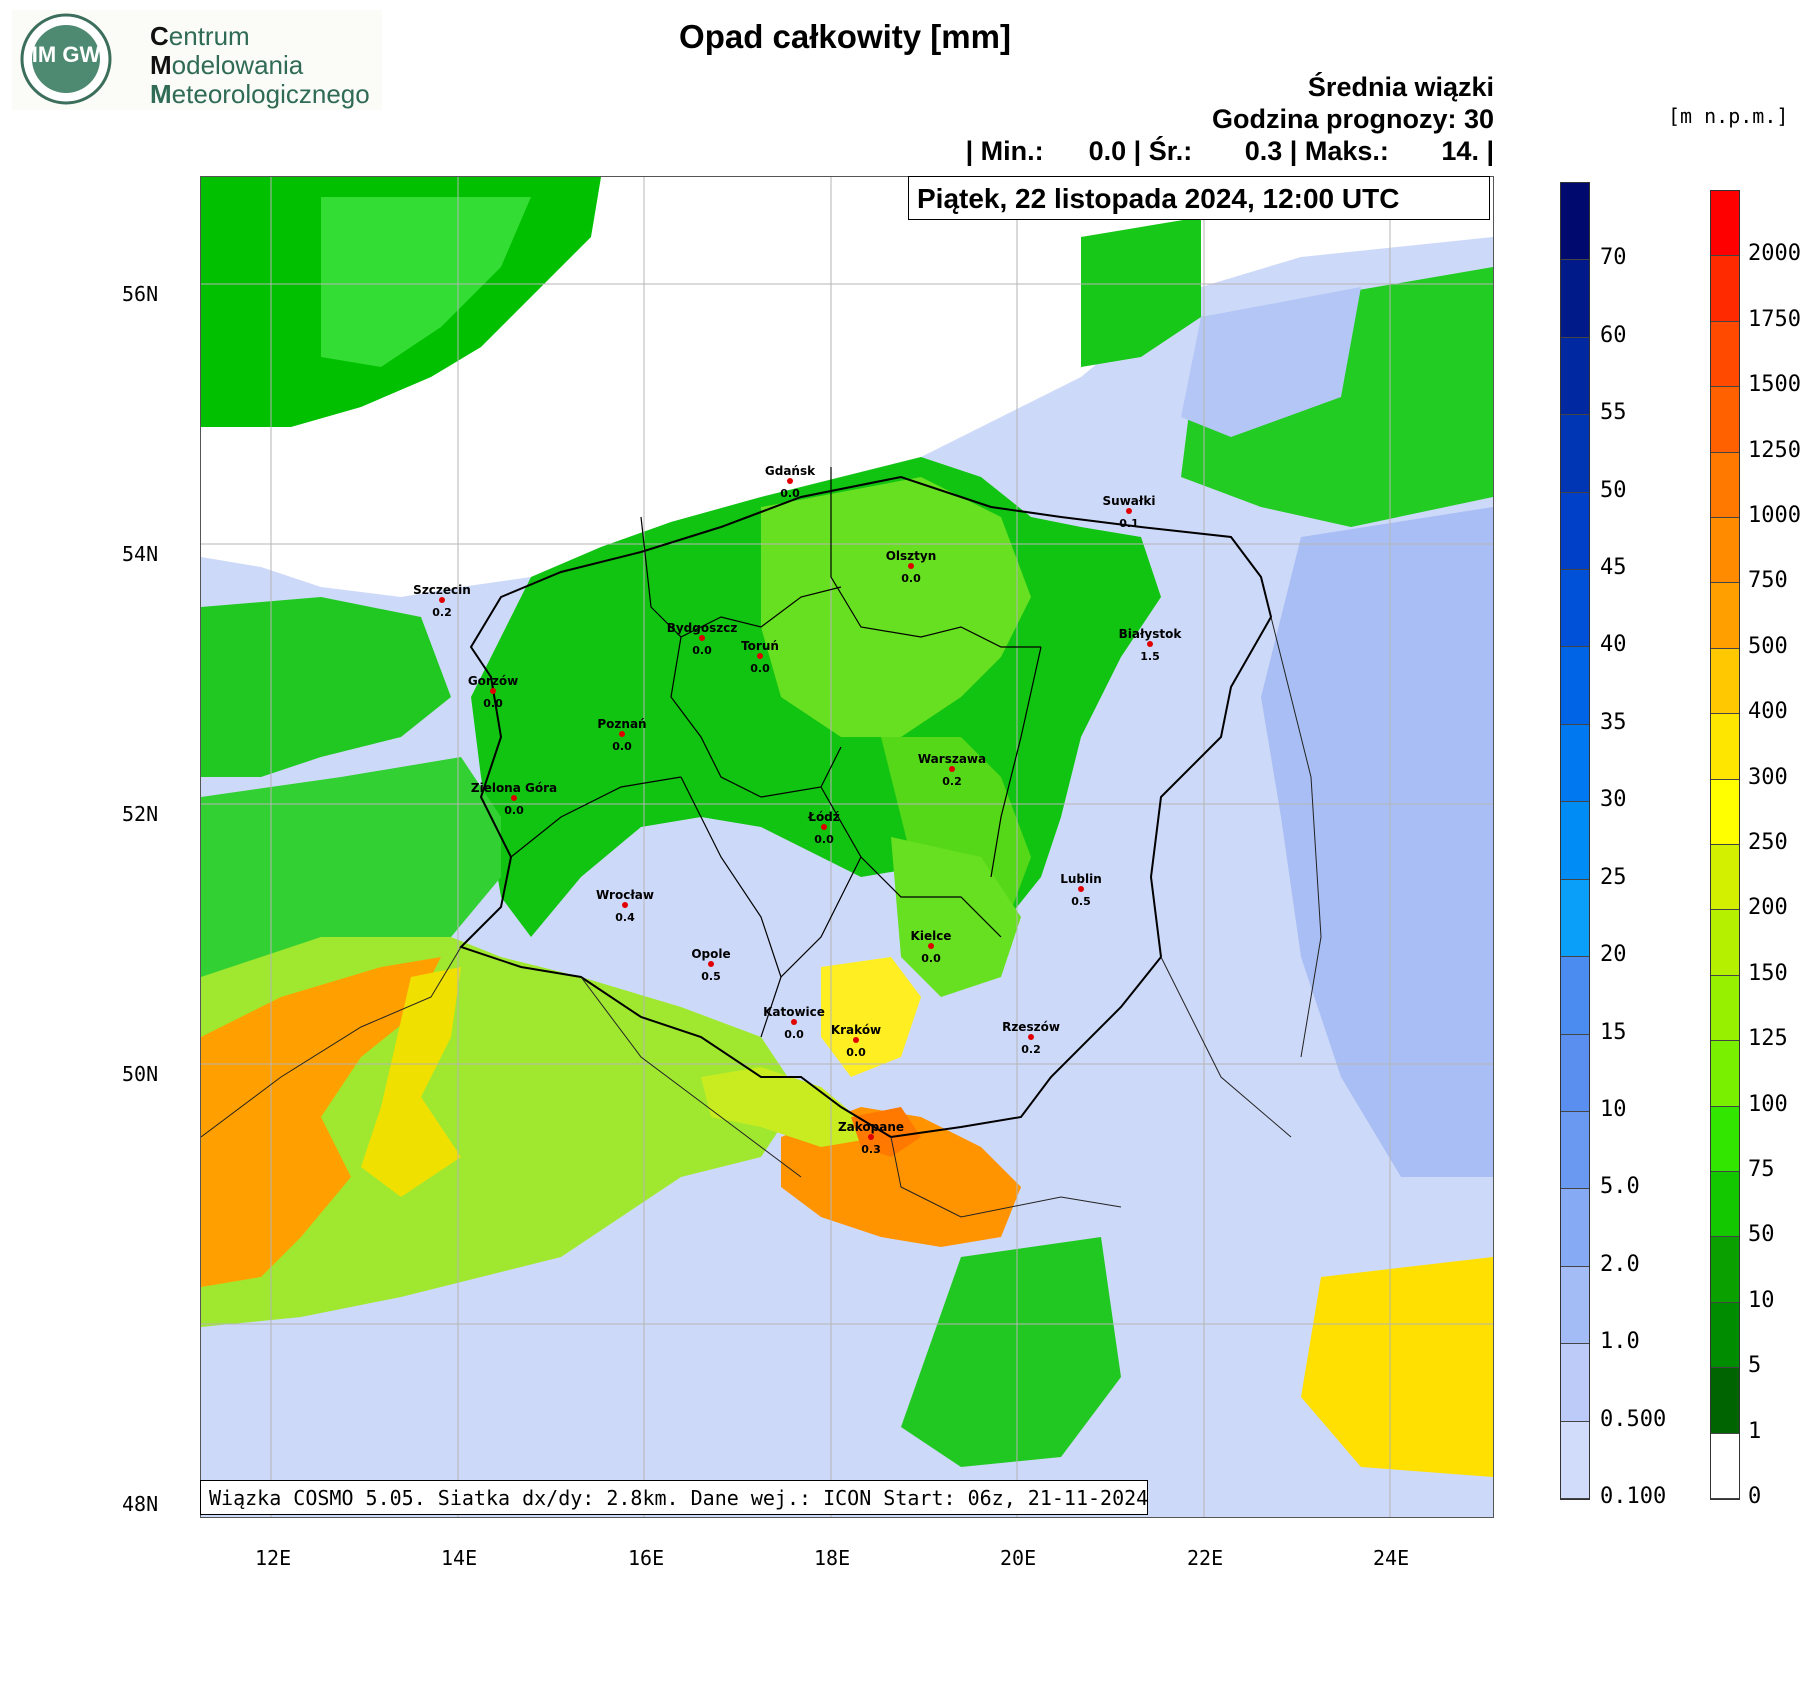 The height and width of the screenshot is (1700, 1800). I want to click on logo-line3-cap: M, so click(161, 94).